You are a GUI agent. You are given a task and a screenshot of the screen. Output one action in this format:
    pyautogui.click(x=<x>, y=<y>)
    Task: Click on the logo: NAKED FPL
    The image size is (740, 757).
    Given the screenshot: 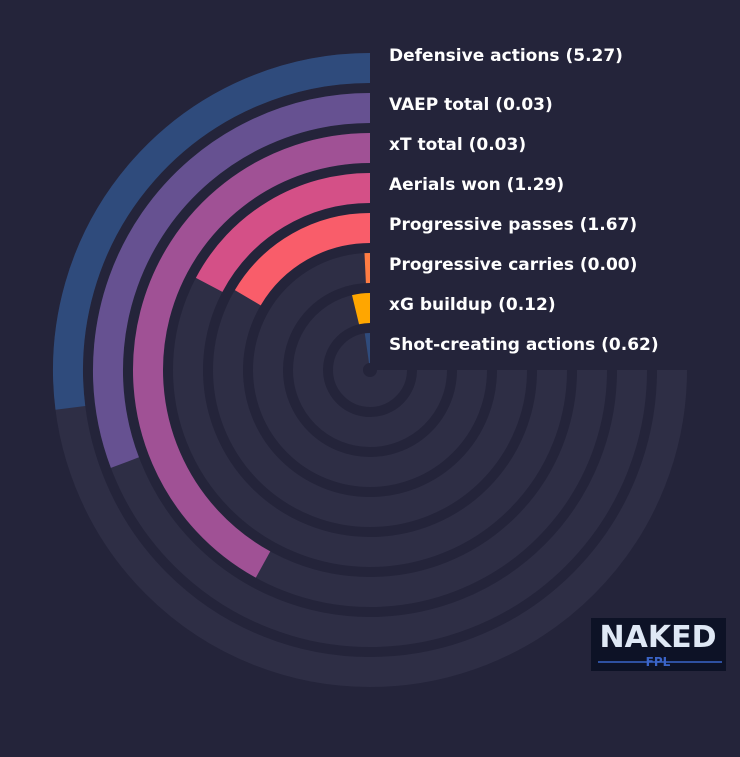 What is the action you would take?
    pyautogui.click(x=658, y=644)
    